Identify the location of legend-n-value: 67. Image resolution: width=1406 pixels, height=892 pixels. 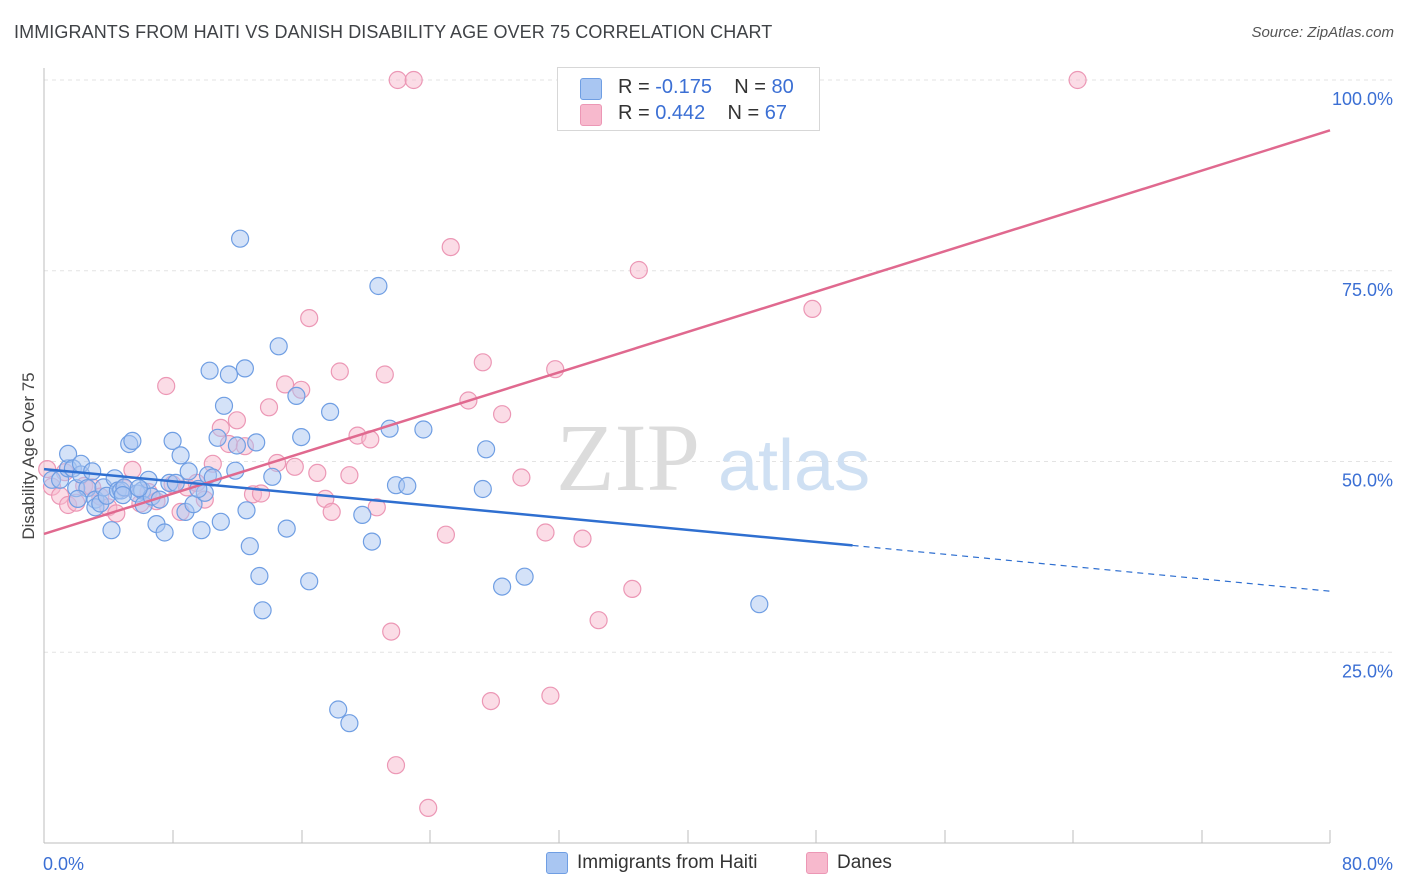
(776, 113).